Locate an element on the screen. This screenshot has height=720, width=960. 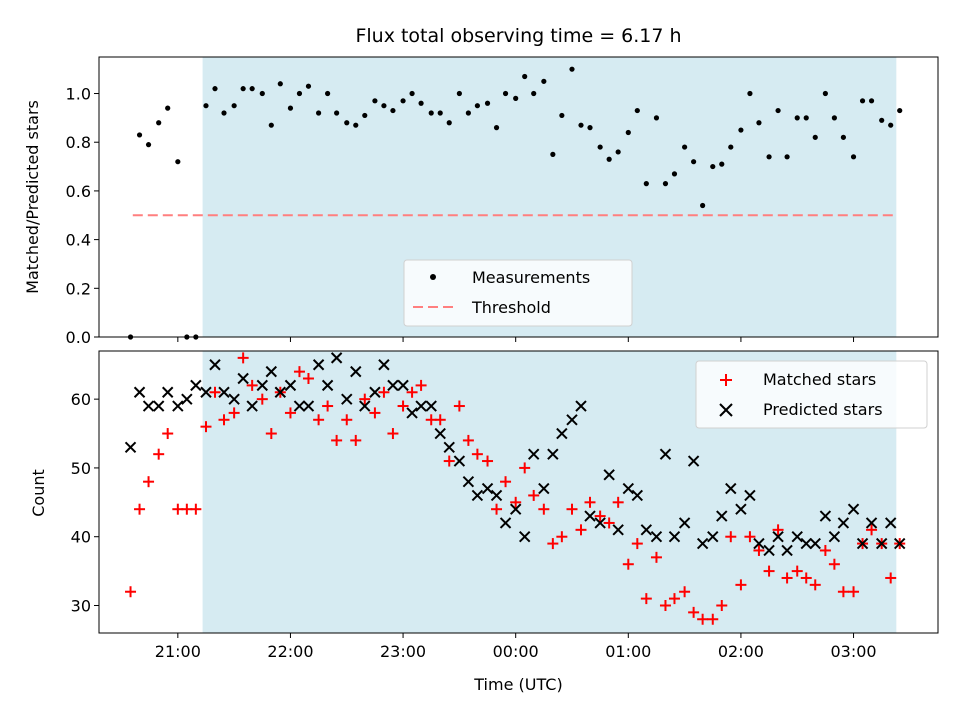
chart-title: Flux total observing time = 6.17 h is located at coordinates (518, 36).